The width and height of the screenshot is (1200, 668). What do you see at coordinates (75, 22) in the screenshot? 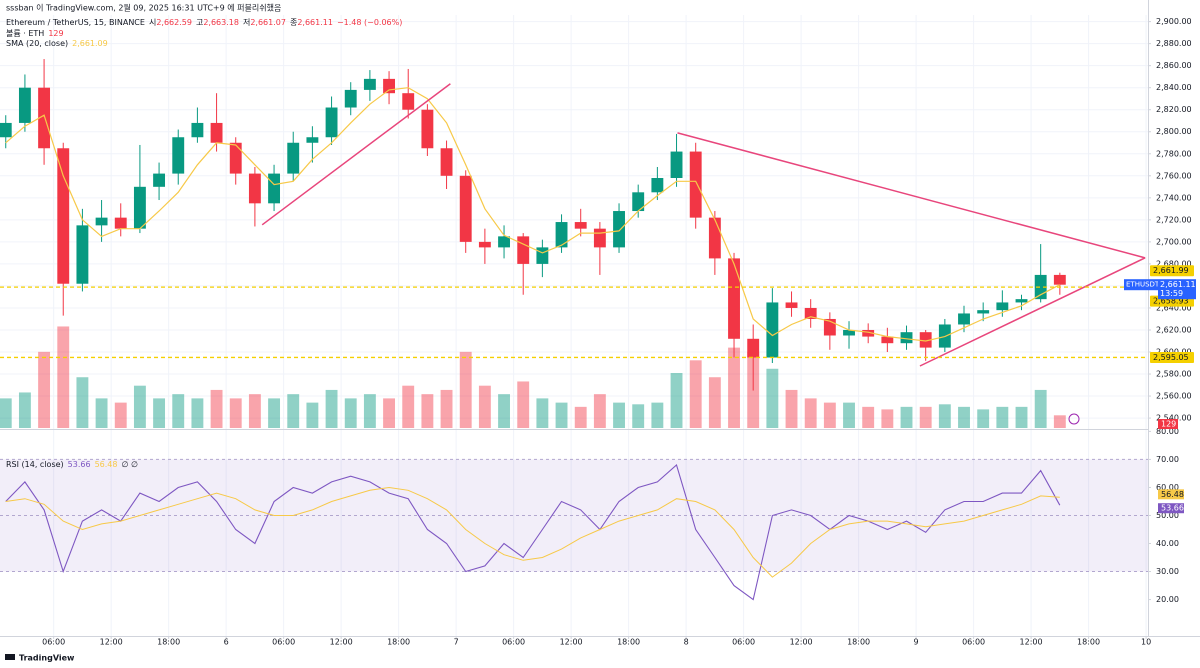
I see `symbol-title: Ethereum / TetherUS, 15, BINANCE` at bounding box center [75, 22].